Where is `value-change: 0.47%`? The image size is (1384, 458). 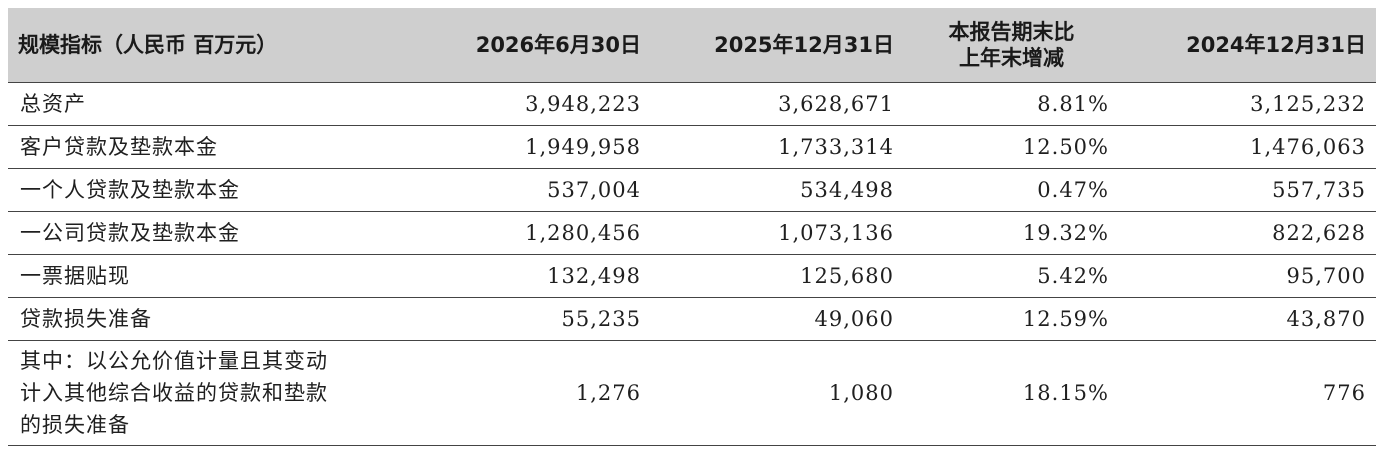
value-change: 0.47% is located at coordinates (1011, 190).